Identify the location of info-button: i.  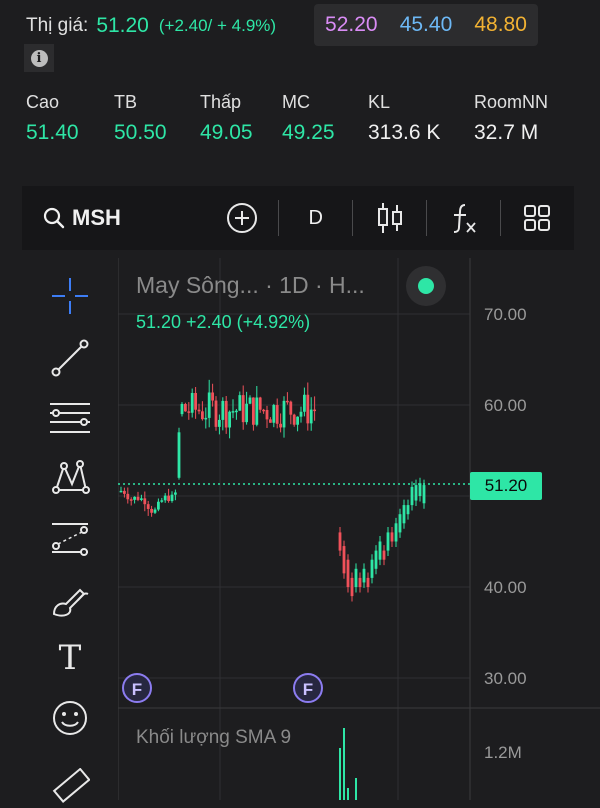
(39, 58).